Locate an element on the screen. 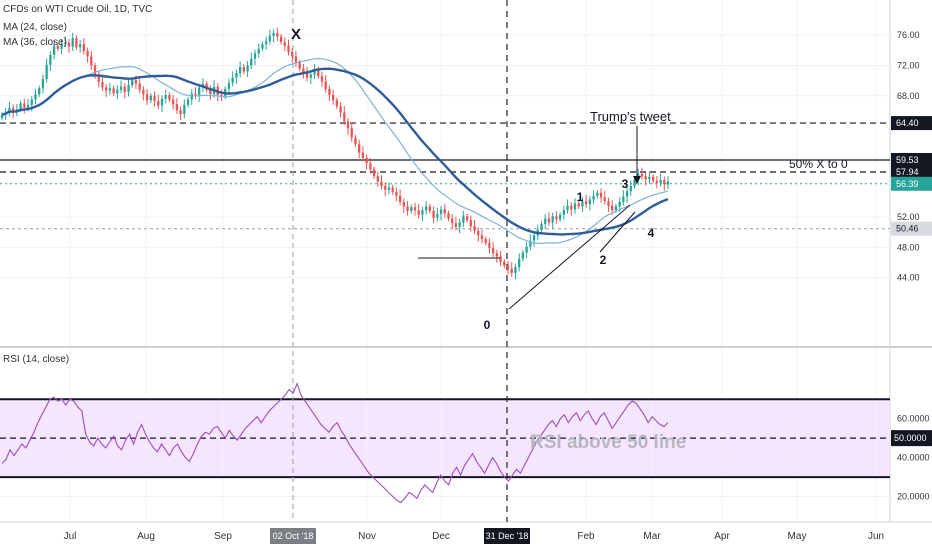 The image size is (932, 550). wave-point-label: 0 is located at coordinates (487, 325).